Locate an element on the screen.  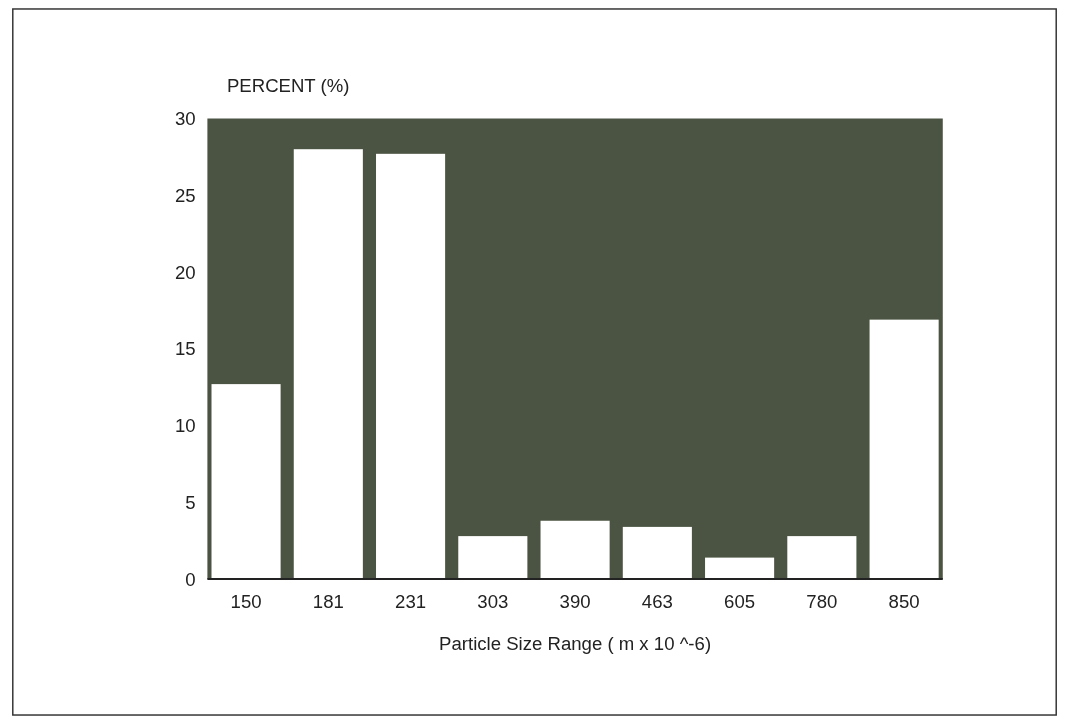
y-tick-label: 5 is located at coordinates (190, 502).